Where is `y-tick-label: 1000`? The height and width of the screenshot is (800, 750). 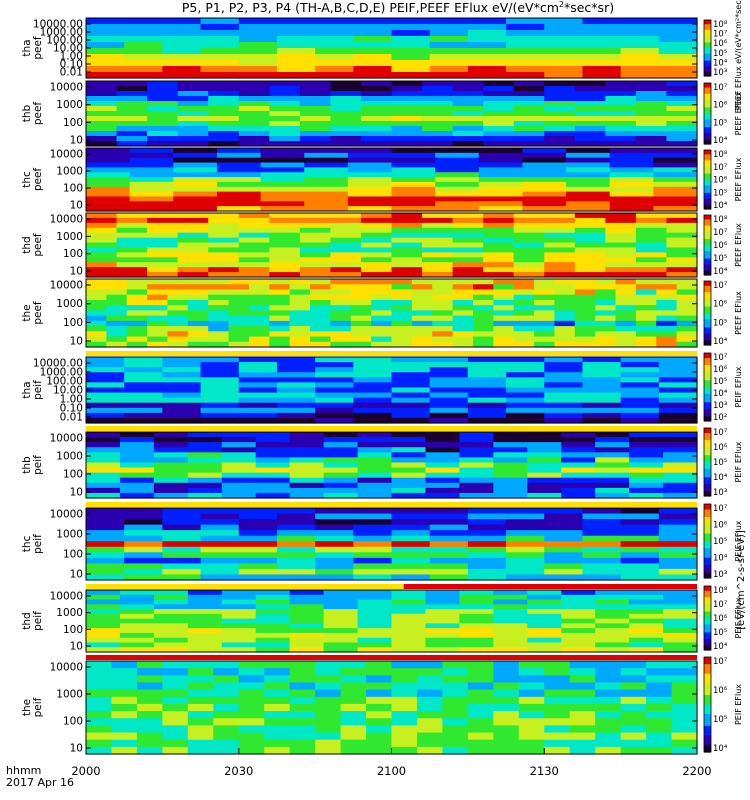
y-tick-label: 1000 is located at coordinates (69, 237).